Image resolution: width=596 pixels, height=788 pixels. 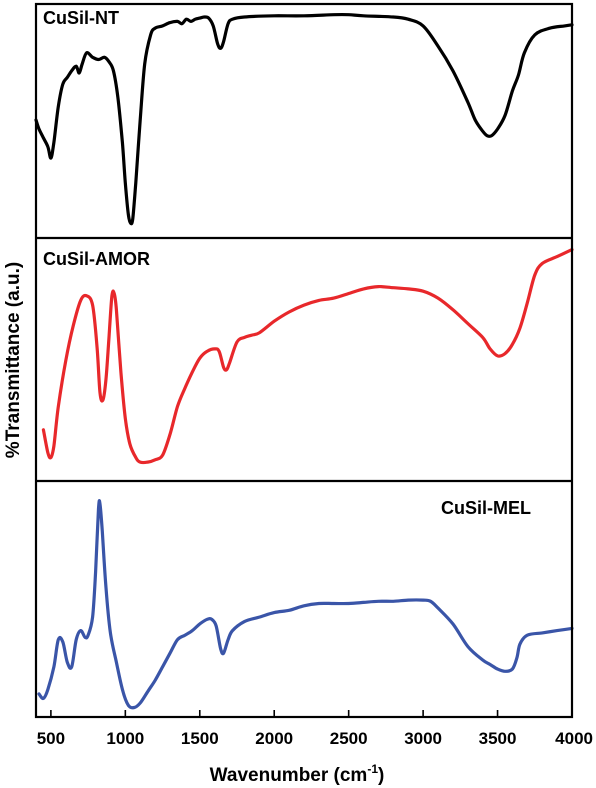 What do you see at coordinates (289, 775) in the screenshot?
I see `x-axis-label-main: Wavenumber (cm` at bounding box center [289, 775].